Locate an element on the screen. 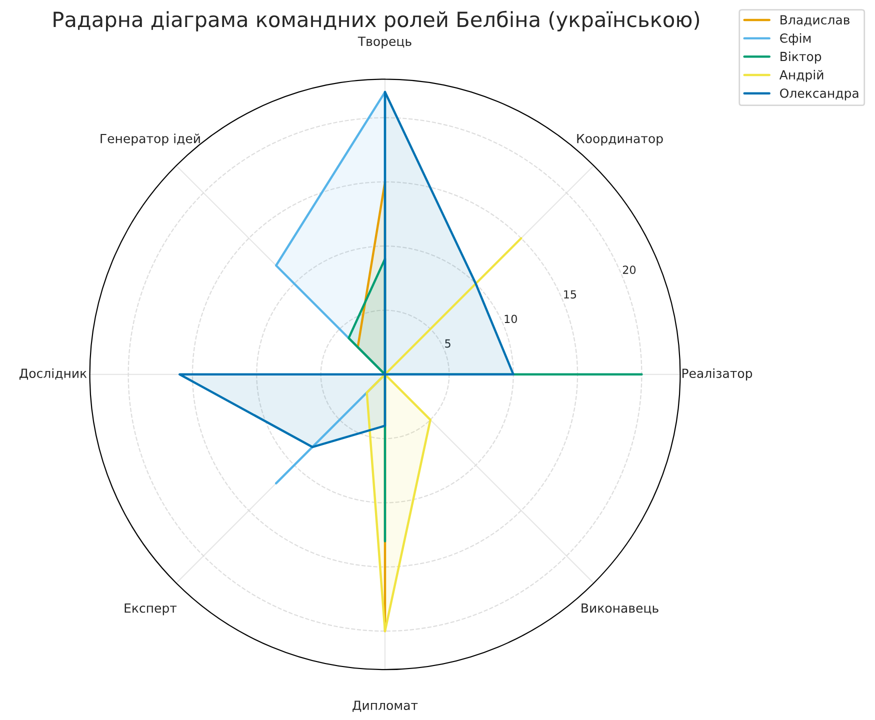 The width and height of the screenshot is (875, 720). spoke-label: Генератор ідей is located at coordinates (150, 140).